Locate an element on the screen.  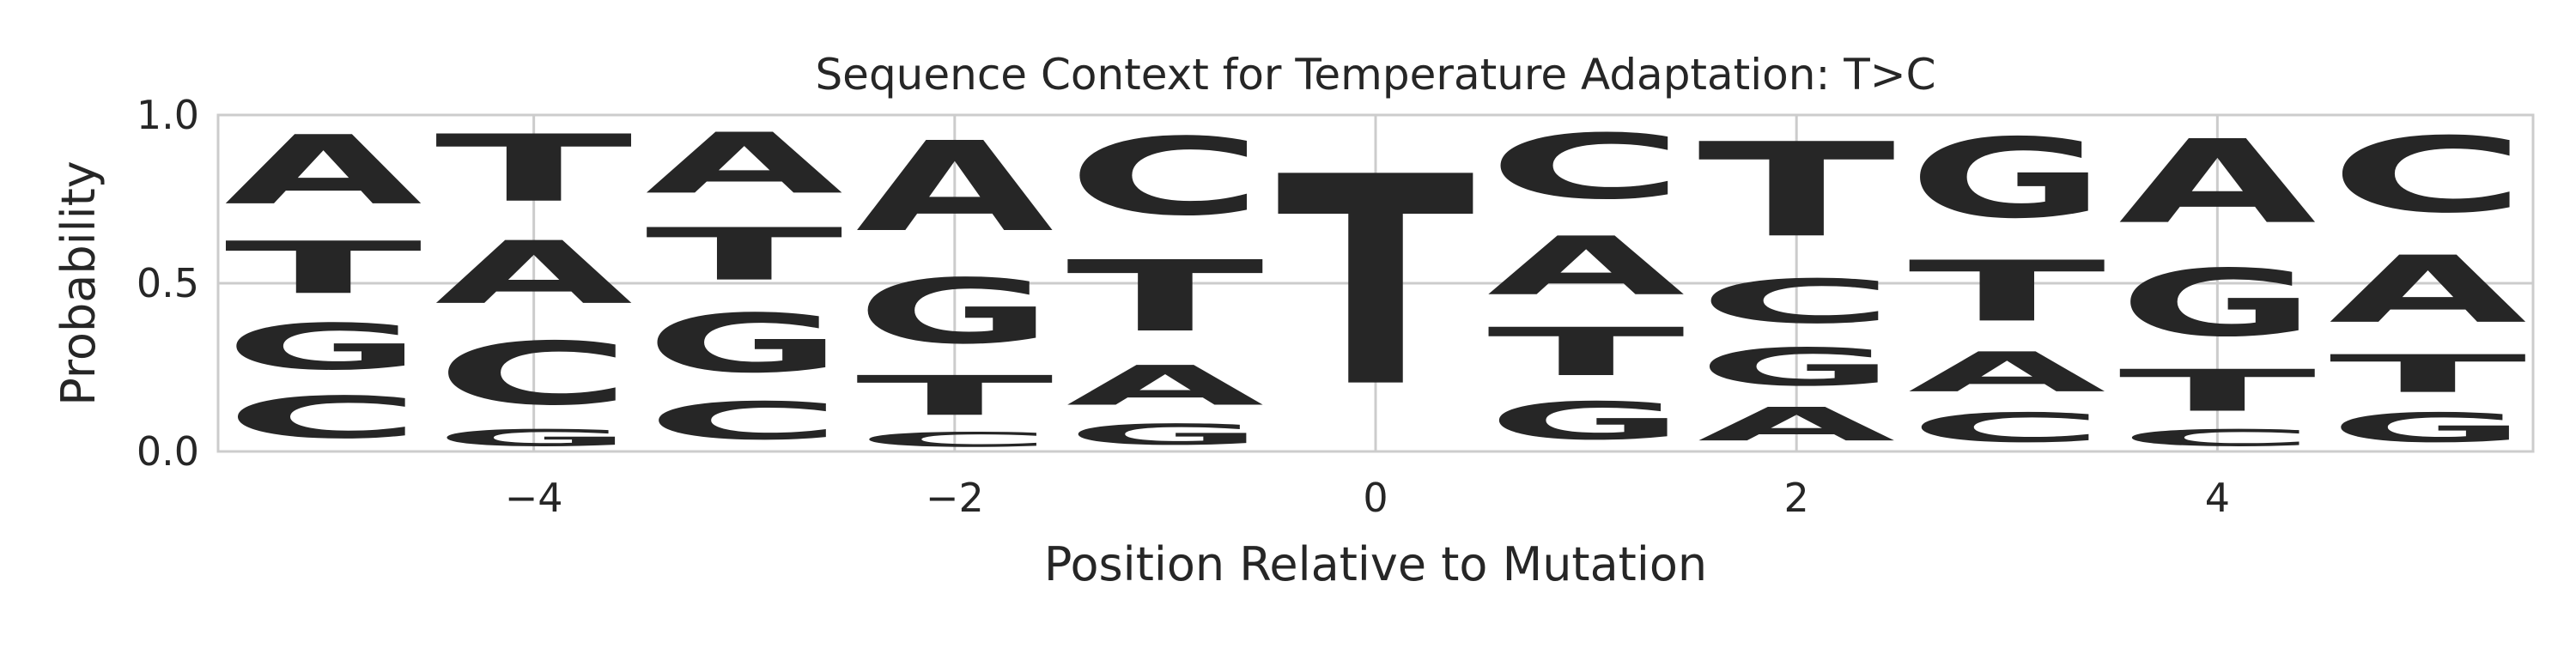
y-axis-label: Probability is located at coordinates (79, 282).